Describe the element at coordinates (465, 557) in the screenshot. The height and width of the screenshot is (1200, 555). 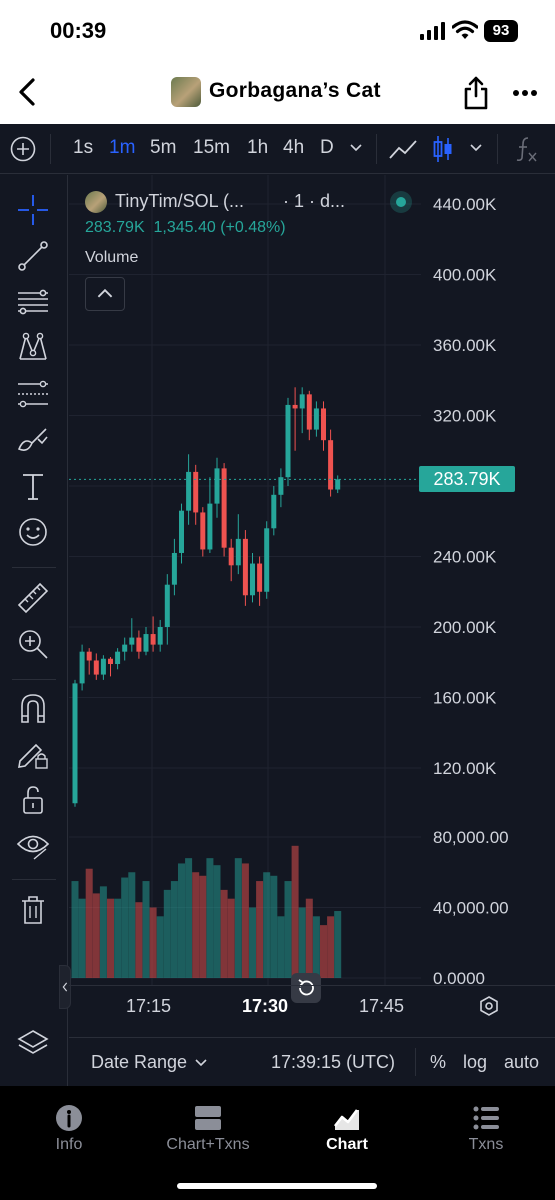
I see `price-tick-label: 240.00K` at that location.